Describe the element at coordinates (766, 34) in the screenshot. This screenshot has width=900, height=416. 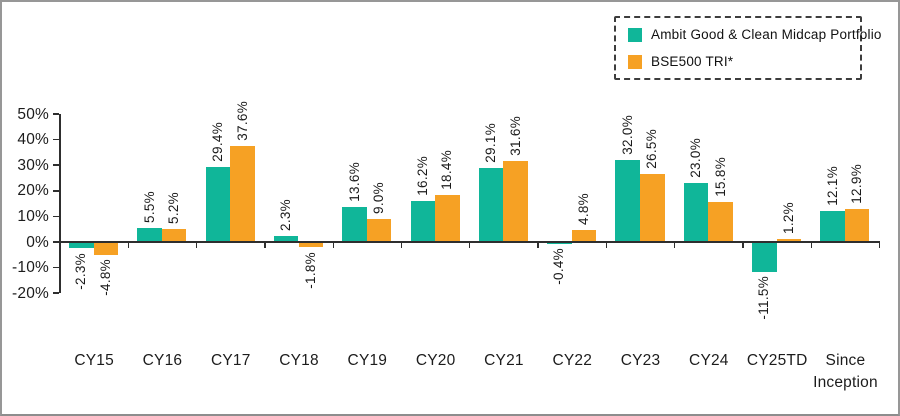
I see `legend-label-ambit: Ambit Good & Clean Midcap Portfolio` at that location.